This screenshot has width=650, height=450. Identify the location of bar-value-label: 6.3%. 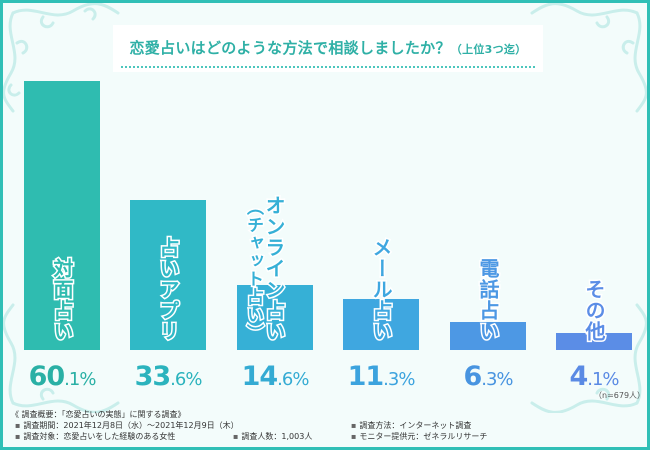
(488, 376).